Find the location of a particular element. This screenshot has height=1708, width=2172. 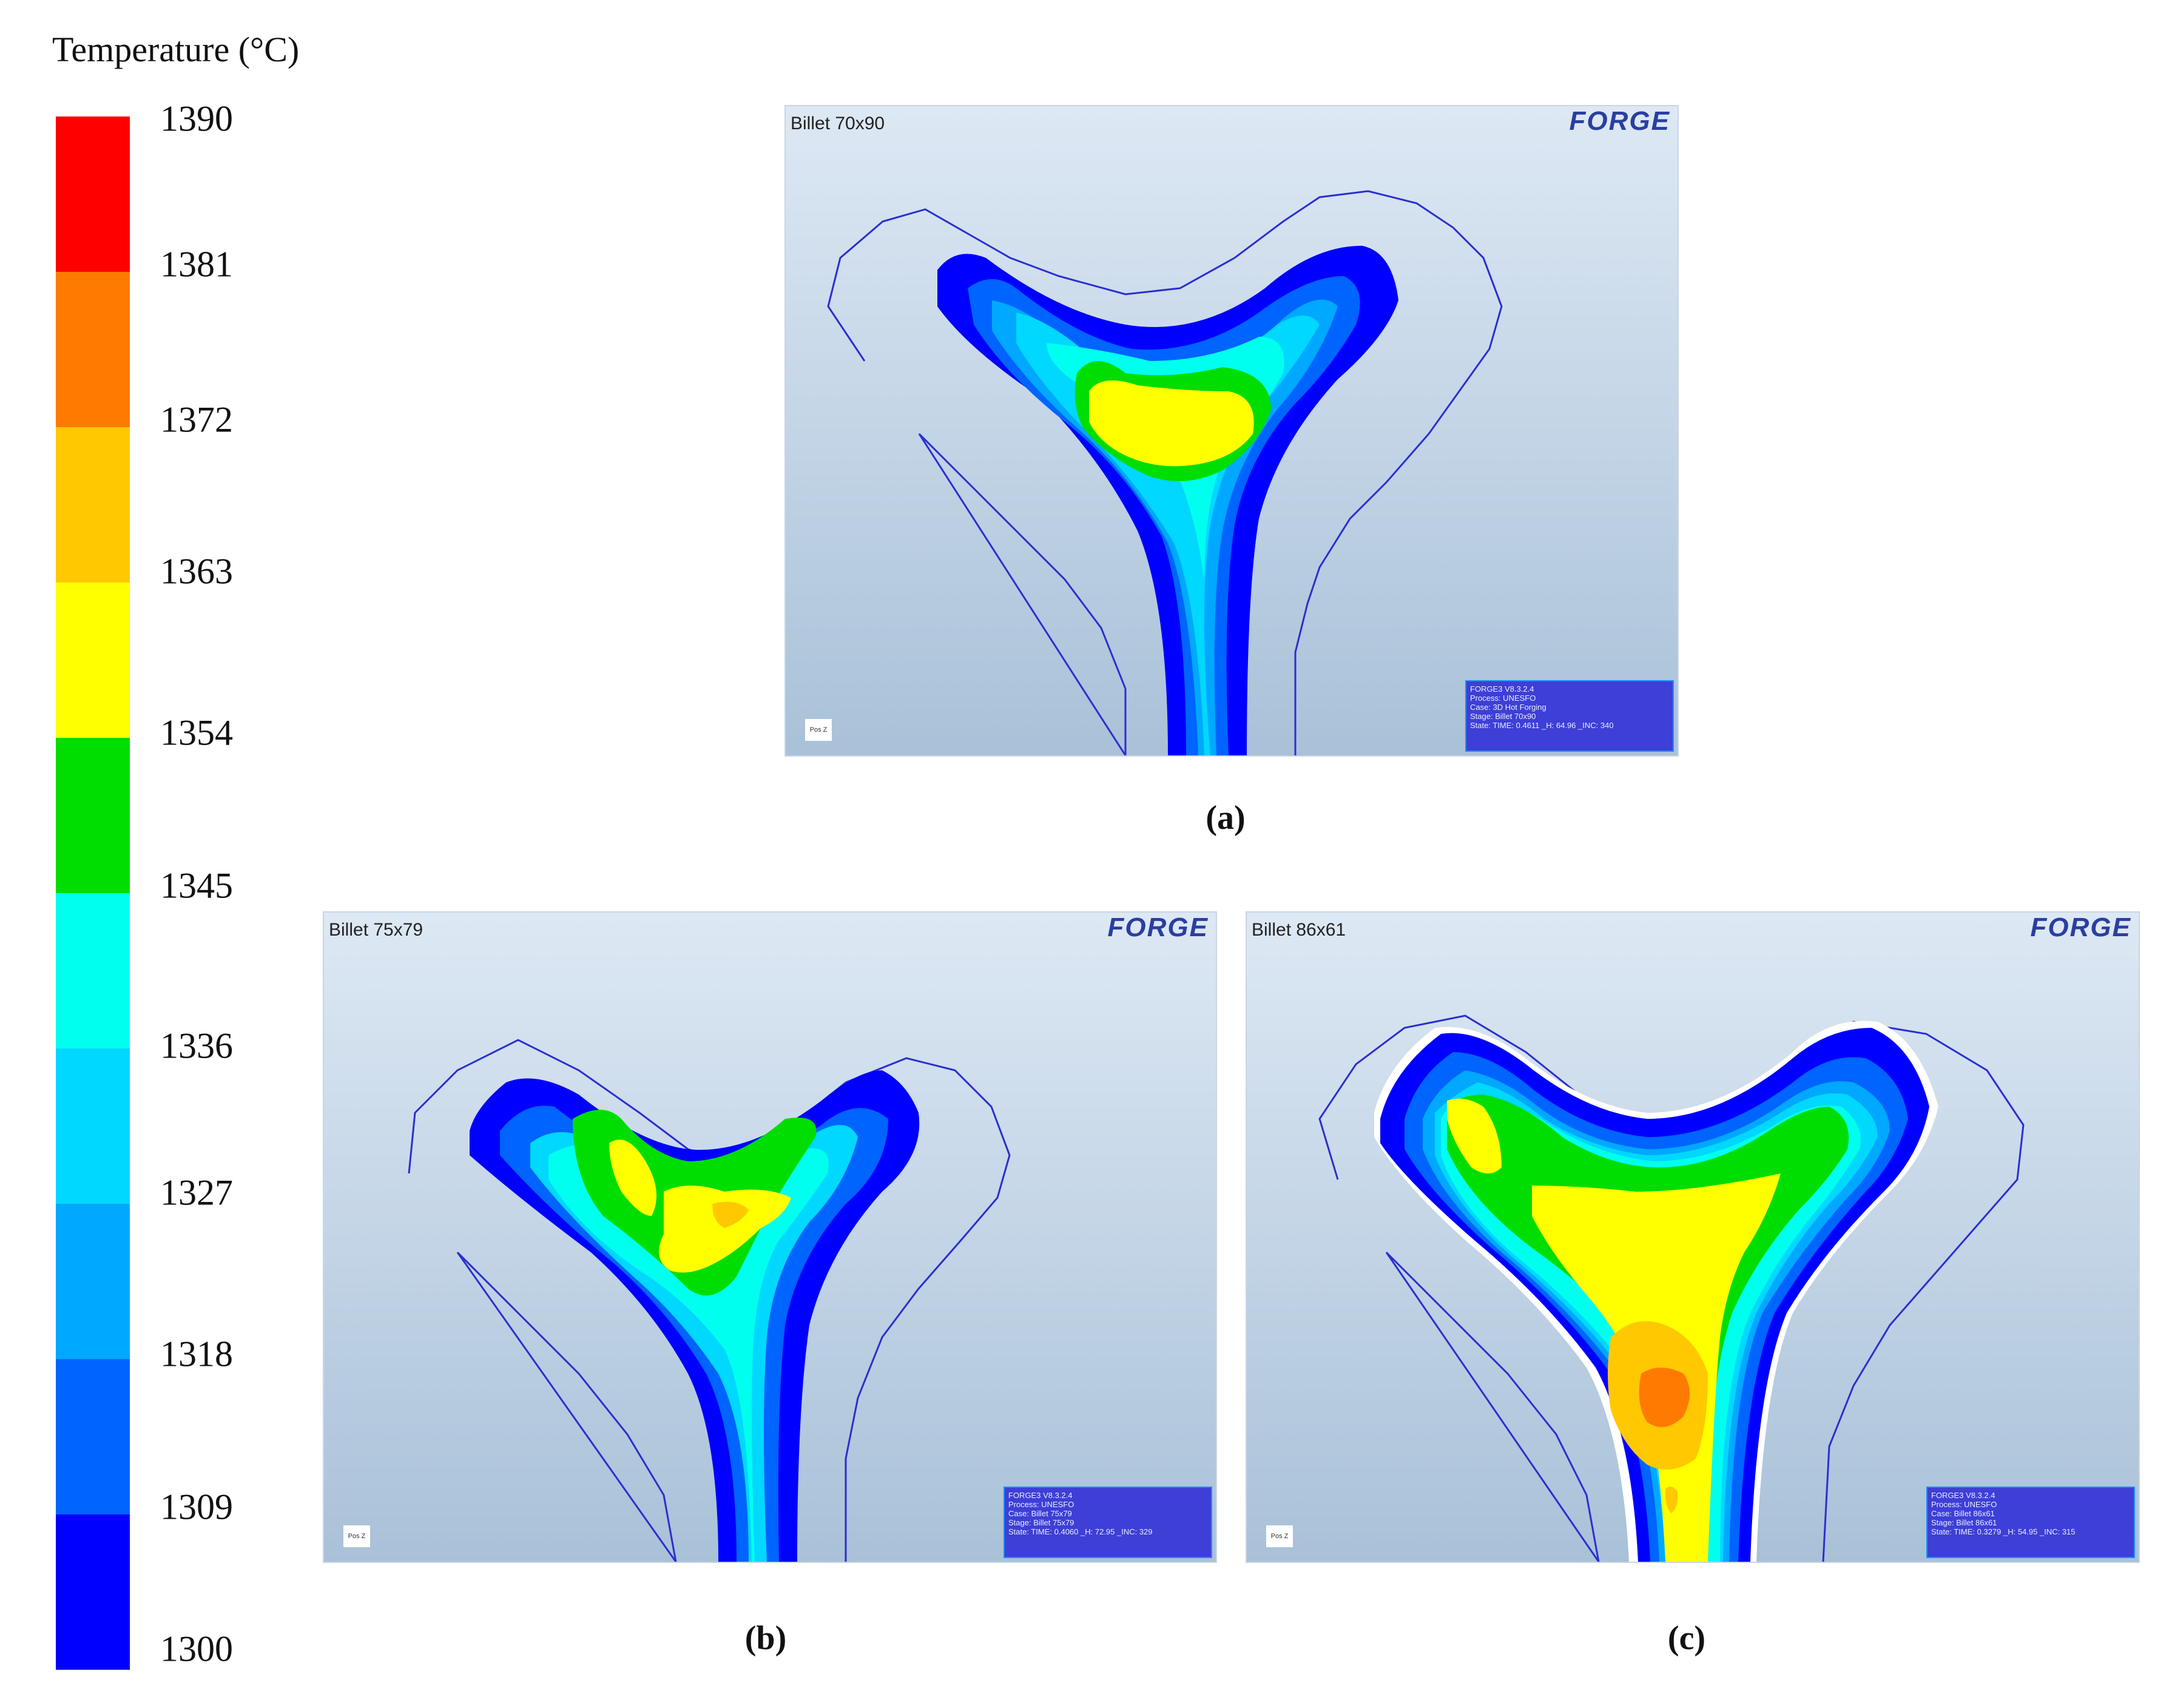

legend-tick: 1363 is located at coordinates (196, 572).